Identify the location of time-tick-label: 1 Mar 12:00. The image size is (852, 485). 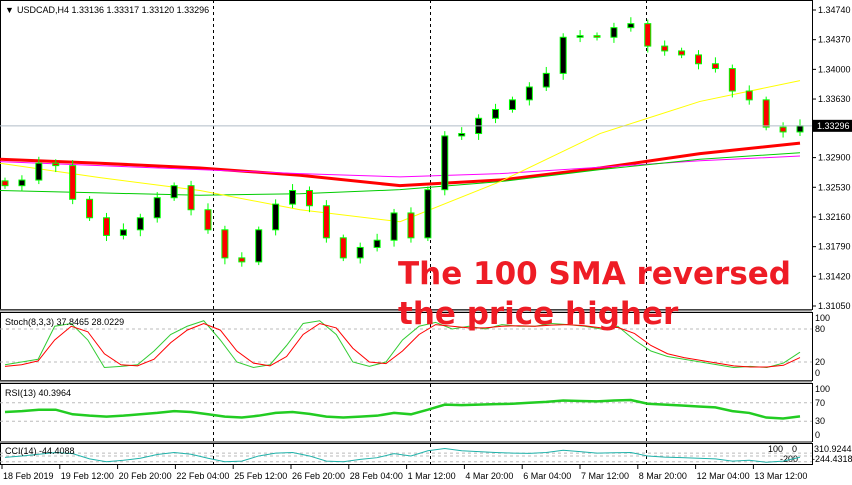
(432, 476).